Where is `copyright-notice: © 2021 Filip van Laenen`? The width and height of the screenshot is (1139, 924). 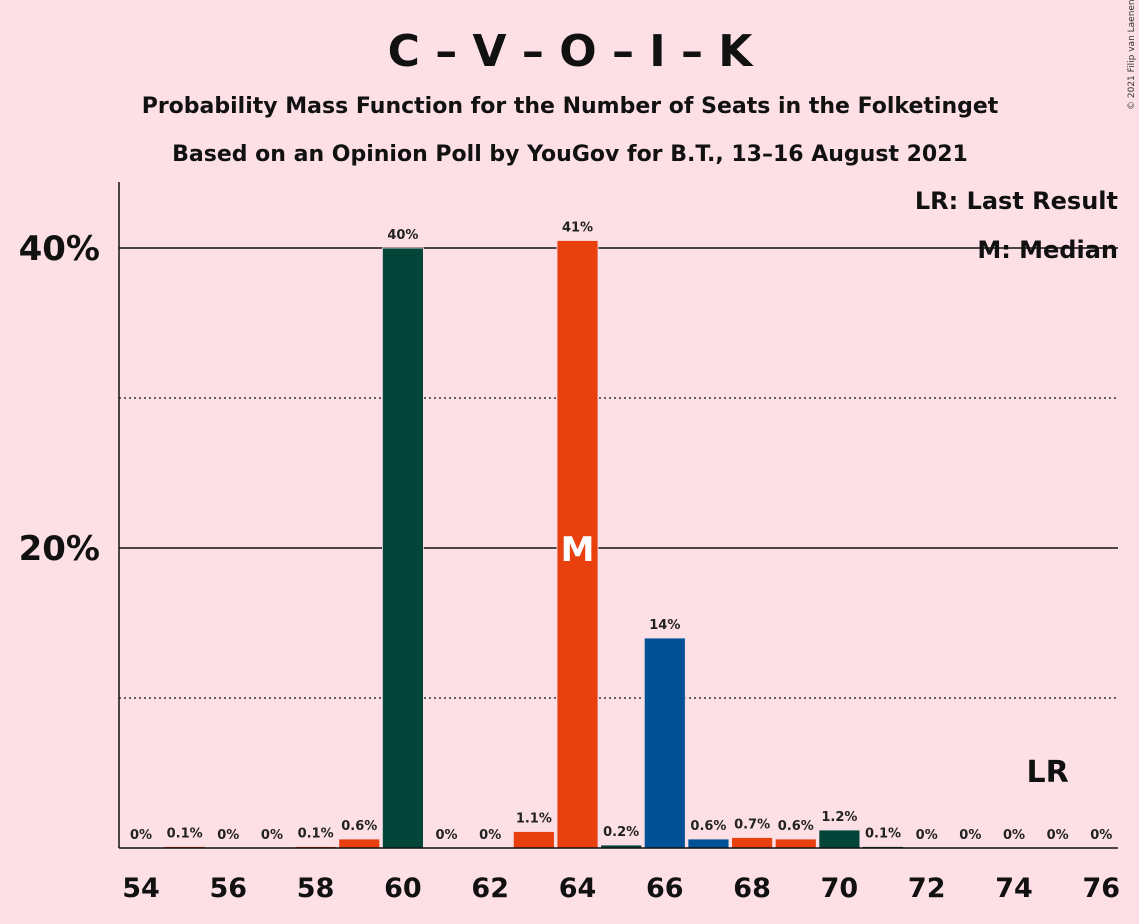 copyright-notice: © 2021 Filip van Laenen is located at coordinates (1132, 55).